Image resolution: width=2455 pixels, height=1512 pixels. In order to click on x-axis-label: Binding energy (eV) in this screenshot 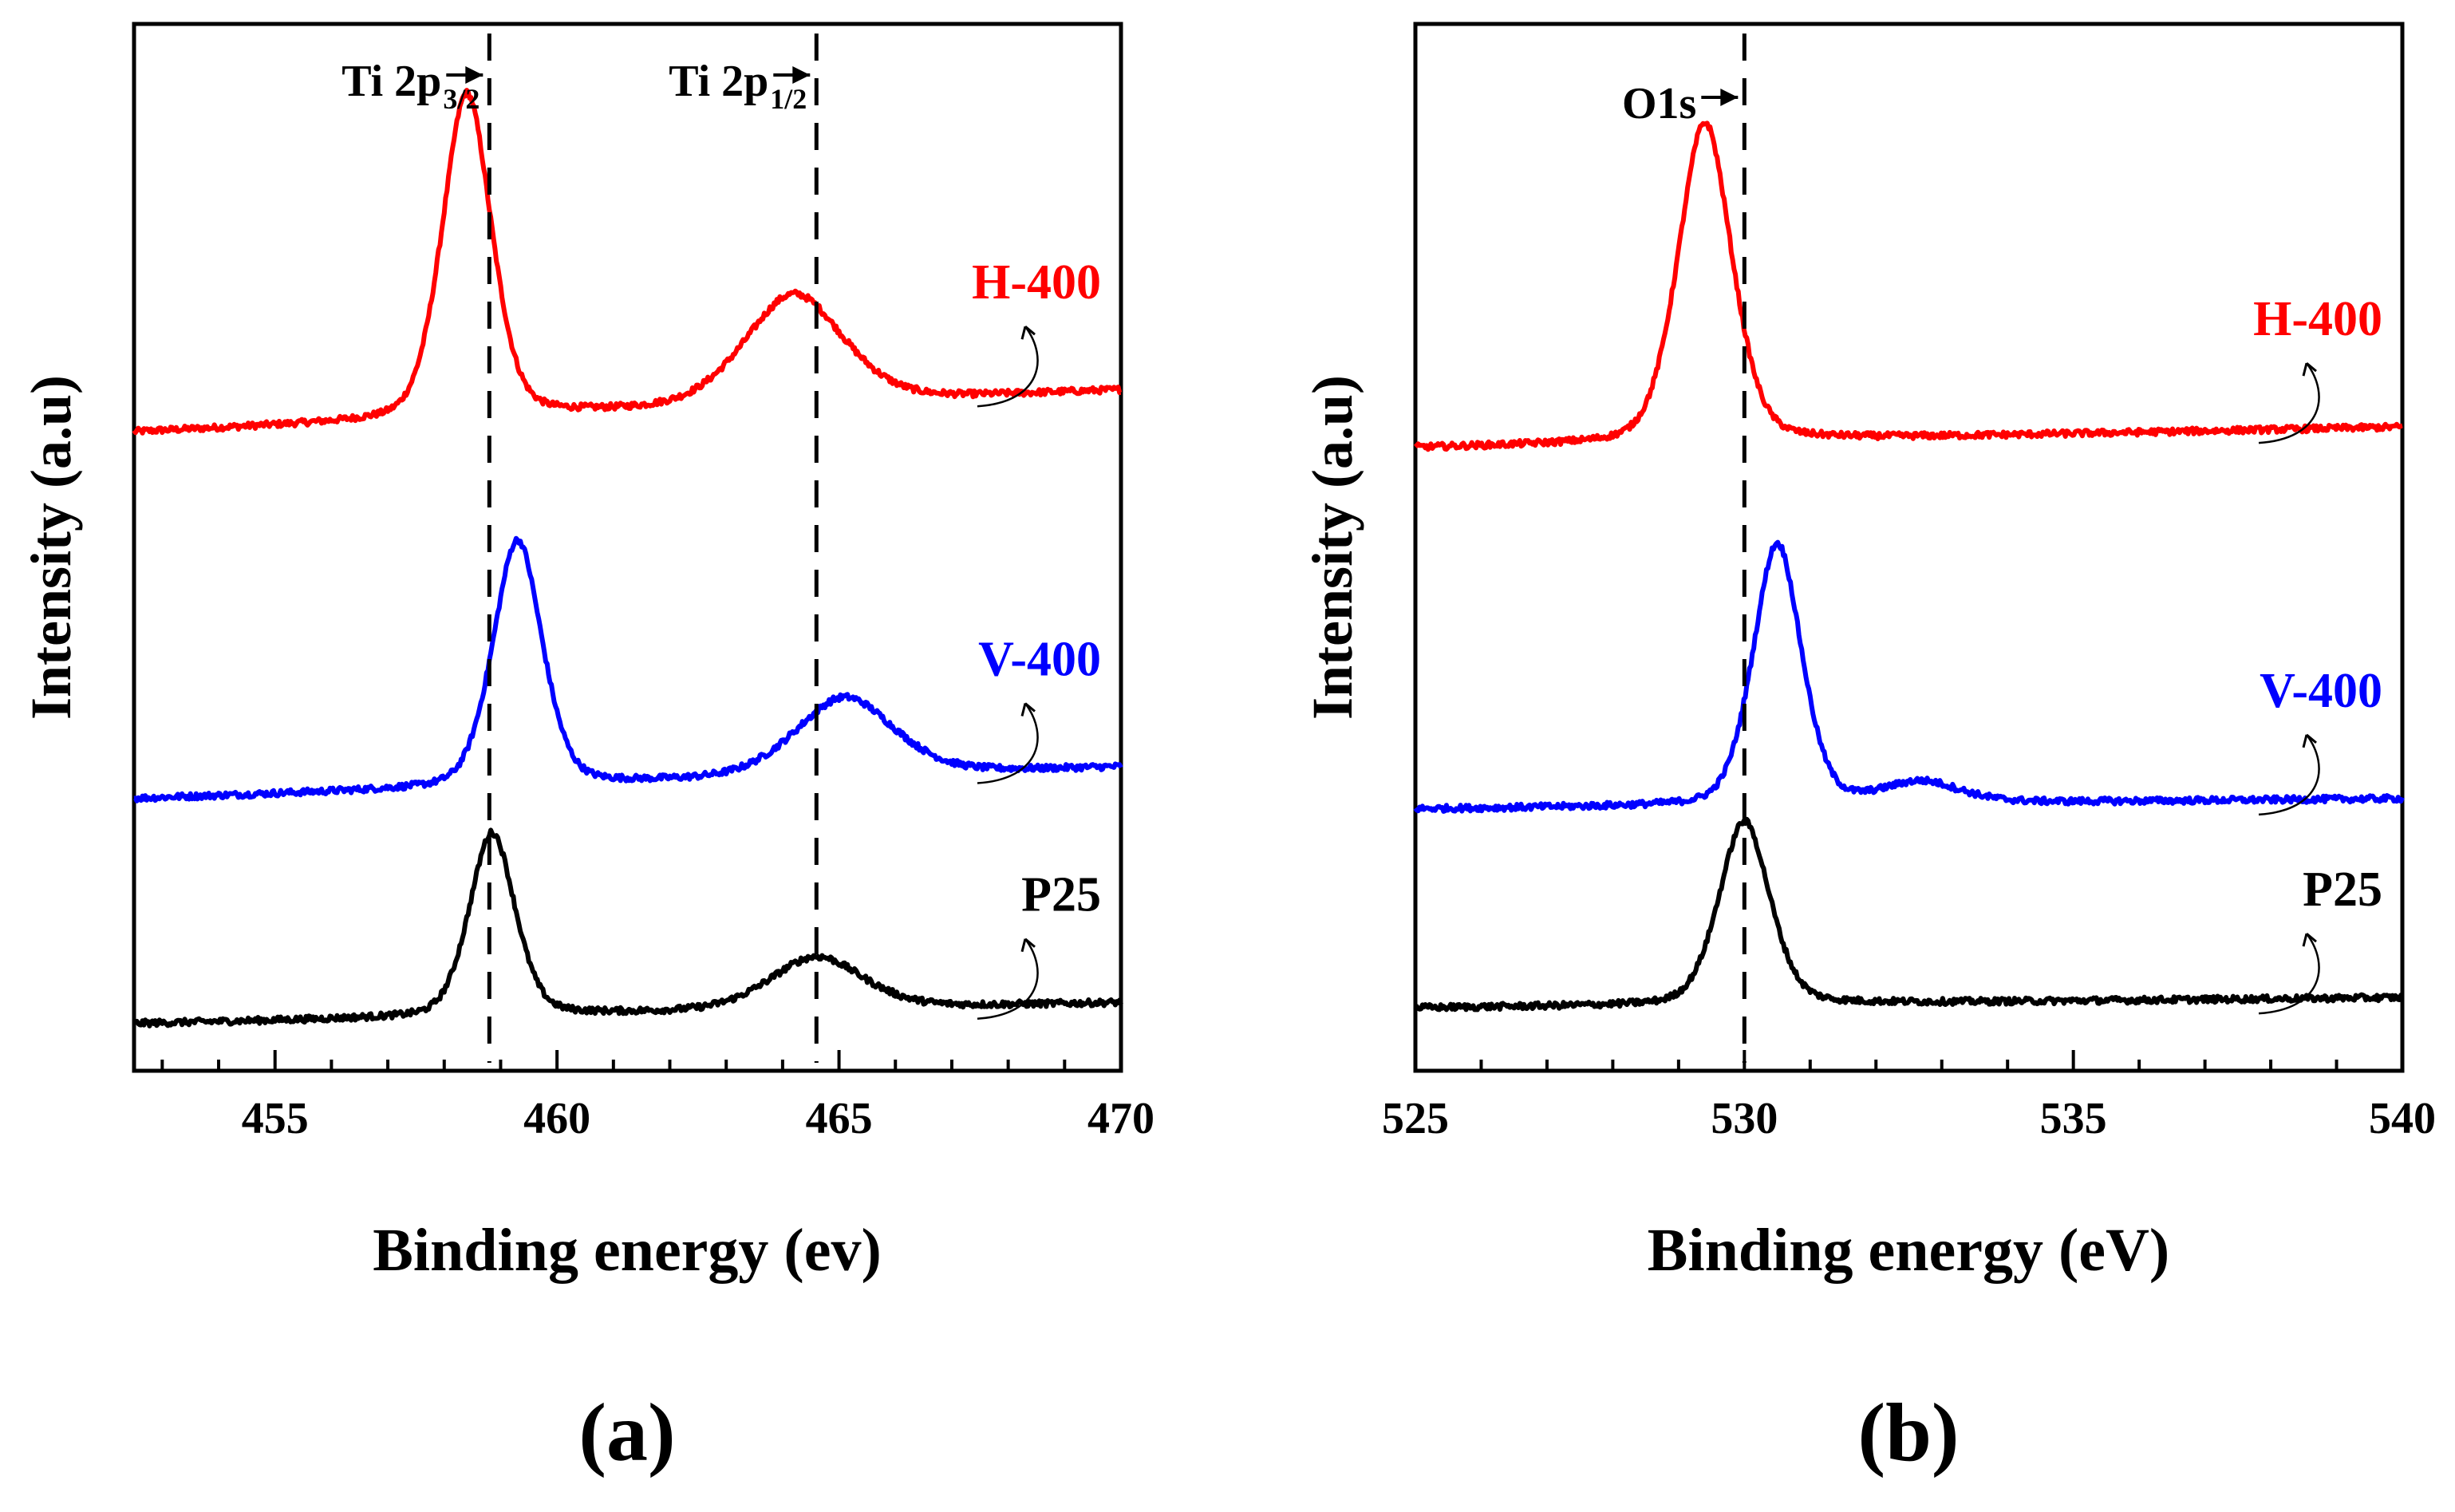, I will do `click(1908, 1250)`.